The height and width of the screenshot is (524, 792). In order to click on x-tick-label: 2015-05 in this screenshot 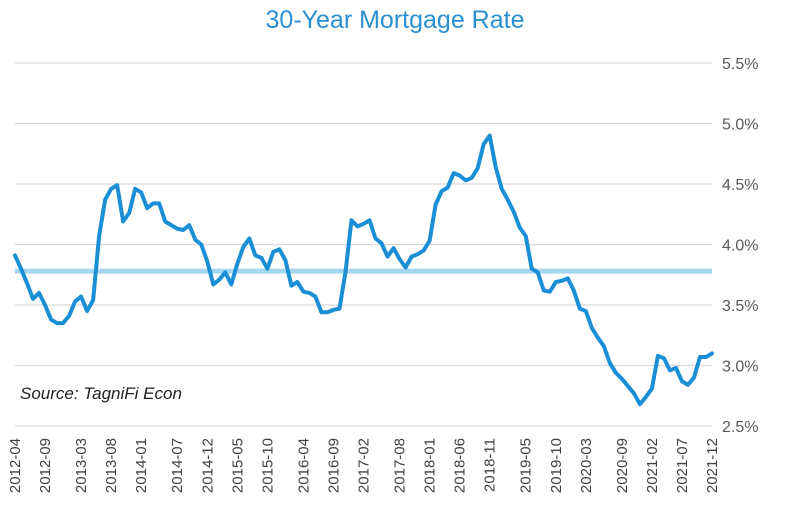, I will do `click(237, 465)`.